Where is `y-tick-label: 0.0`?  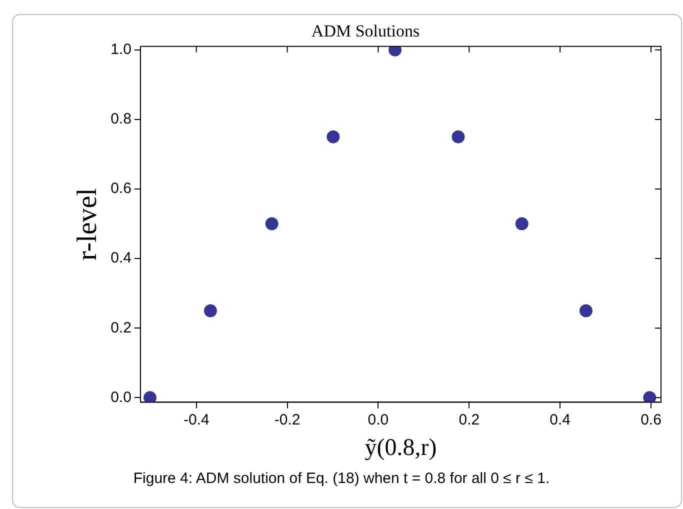
y-tick-label: 0.0 is located at coordinates (121, 397).